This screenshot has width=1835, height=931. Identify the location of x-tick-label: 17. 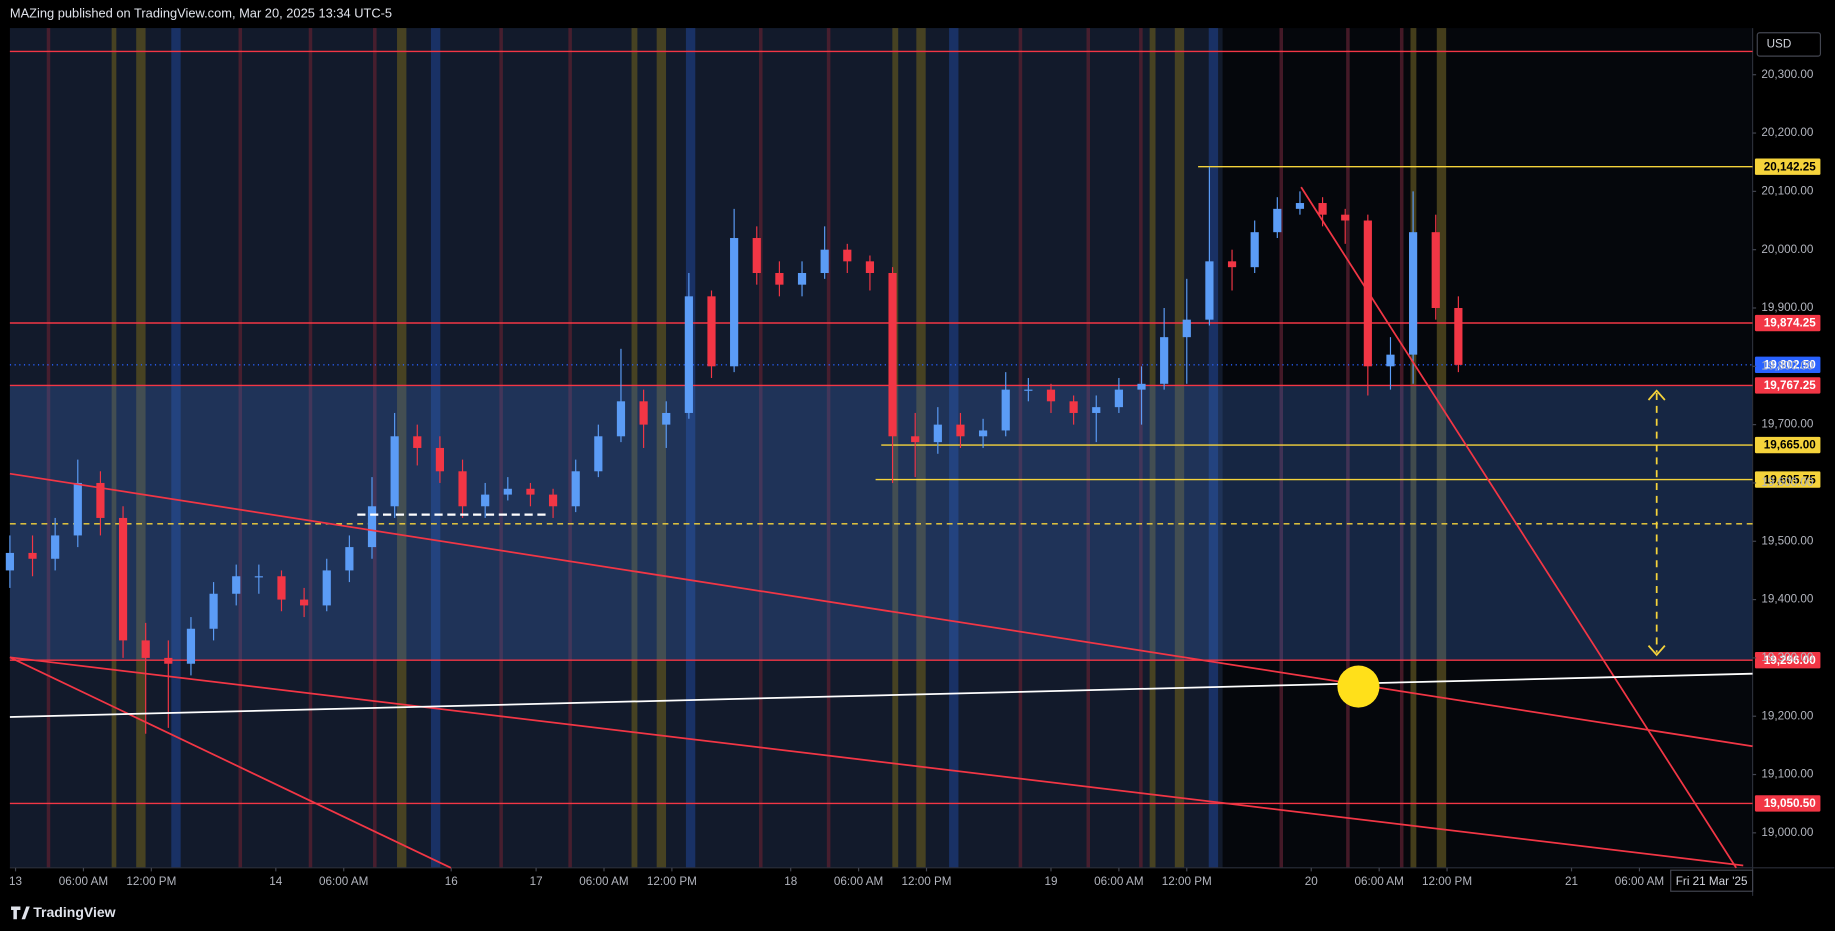
(536, 881).